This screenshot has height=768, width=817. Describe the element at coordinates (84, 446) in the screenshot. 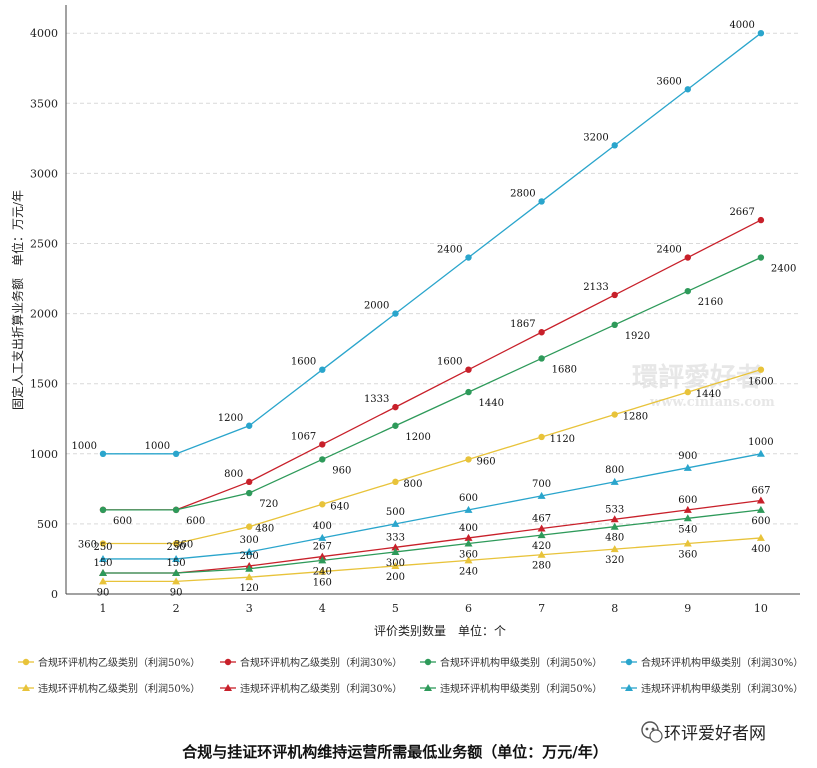

I see `data-label: 1000` at that location.